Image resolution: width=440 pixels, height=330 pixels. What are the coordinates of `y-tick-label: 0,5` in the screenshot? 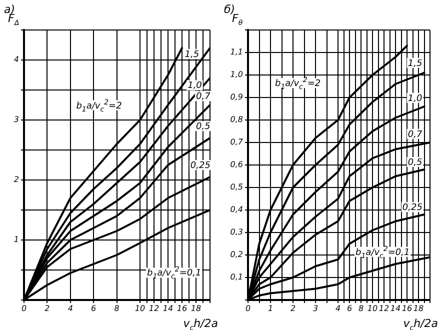 It's located at (236, 187).